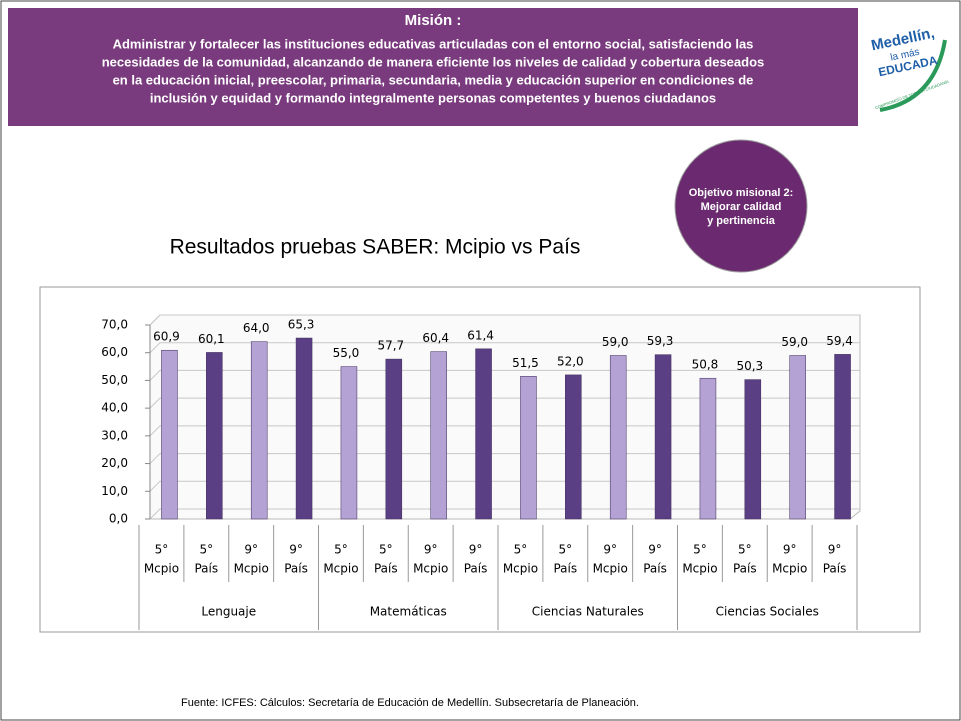  What do you see at coordinates (660, 341) in the screenshot?
I see `data-label: 59,3` at bounding box center [660, 341].